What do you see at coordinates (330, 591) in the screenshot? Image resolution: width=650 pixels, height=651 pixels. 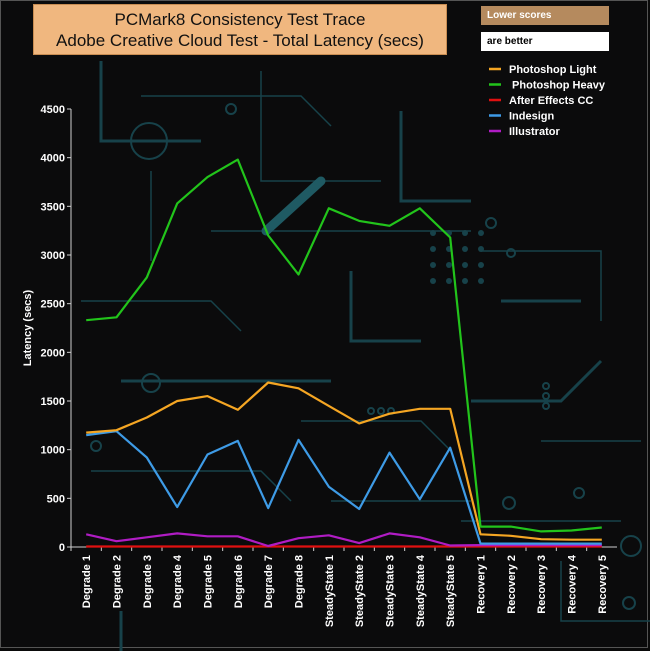 I see `x-tick-label: SteadyState 1` at bounding box center [330, 591].